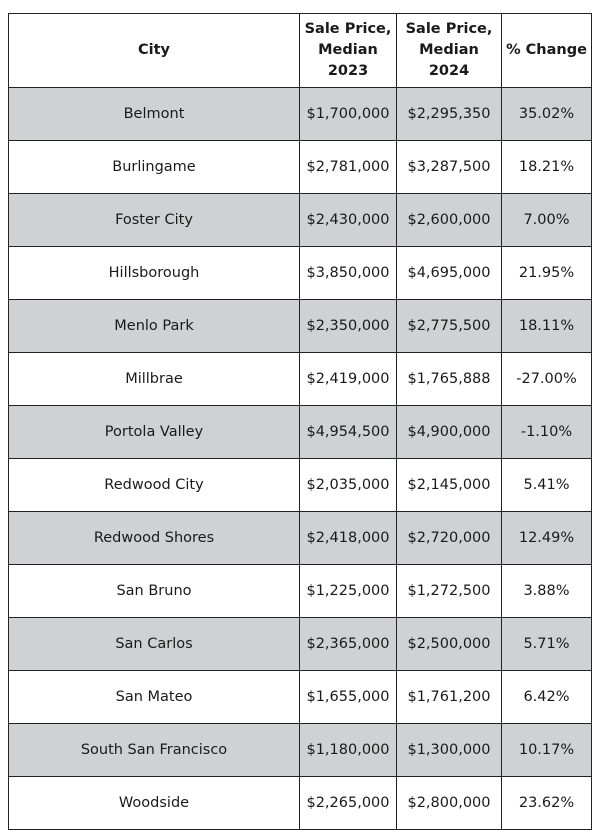 The height and width of the screenshot is (830, 600). I want to click on cell-price-2023: $2,781,000, so click(348, 167).